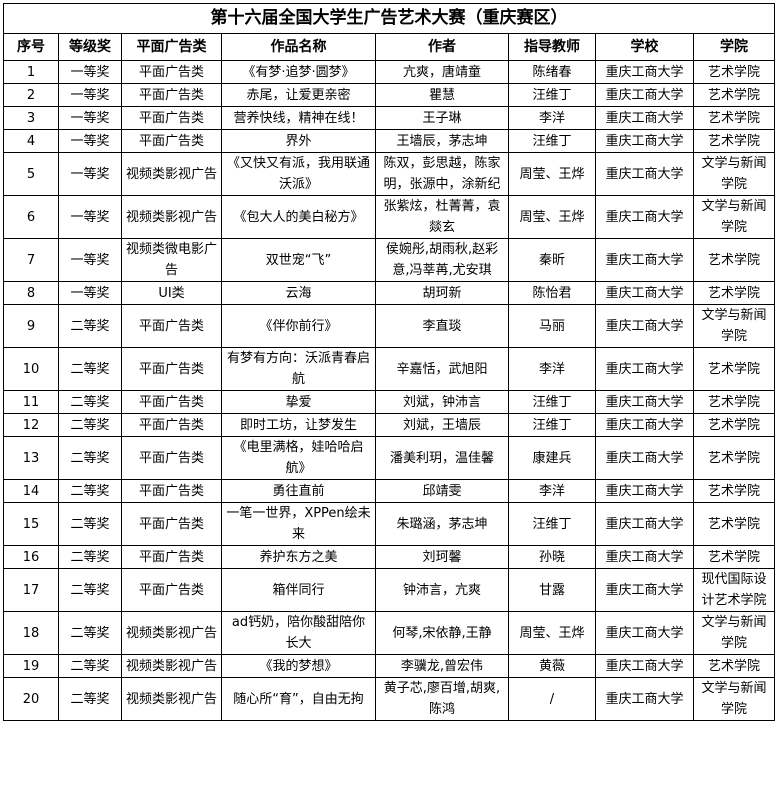 The image size is (777, 790). What do you see at coordinates (442, 141) in the screenshot?
I see `cell-authors: 王墙辰，茅志坤` at bounding box center [442, 141].